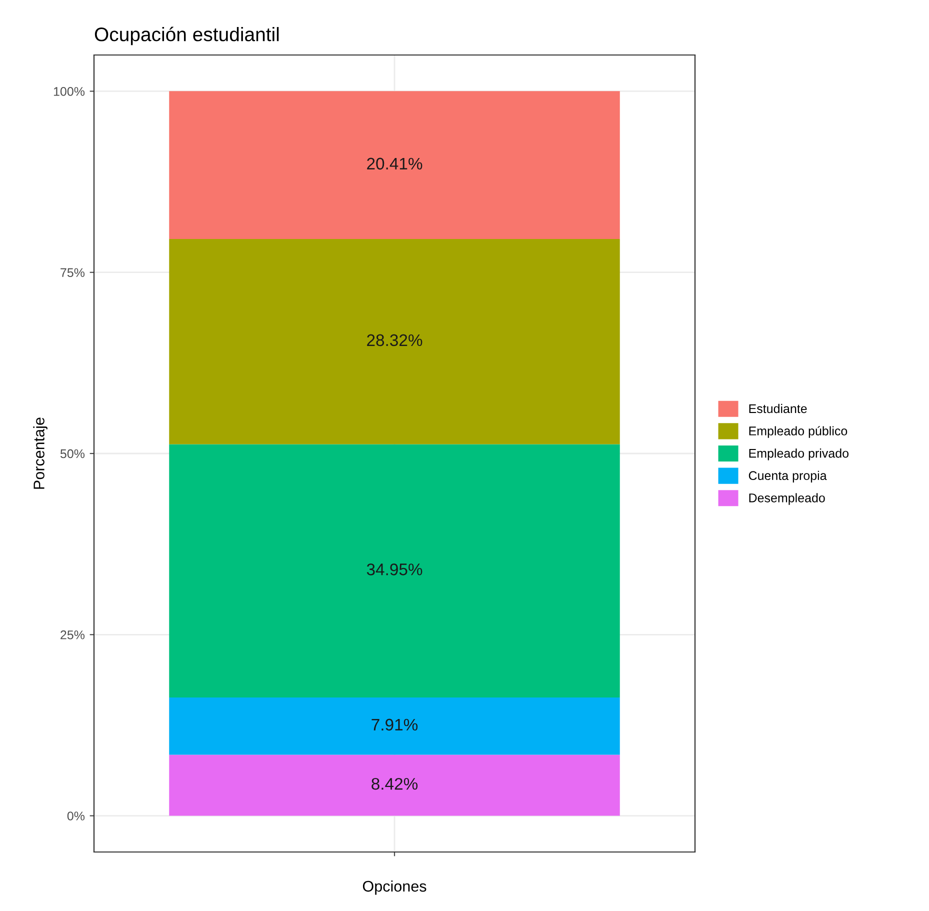 The height and width of the screenshot is (911, 929). Describe the element at coordinates (787, 499) in the screenshot. I see `legend-label: Desempleado` at that location.